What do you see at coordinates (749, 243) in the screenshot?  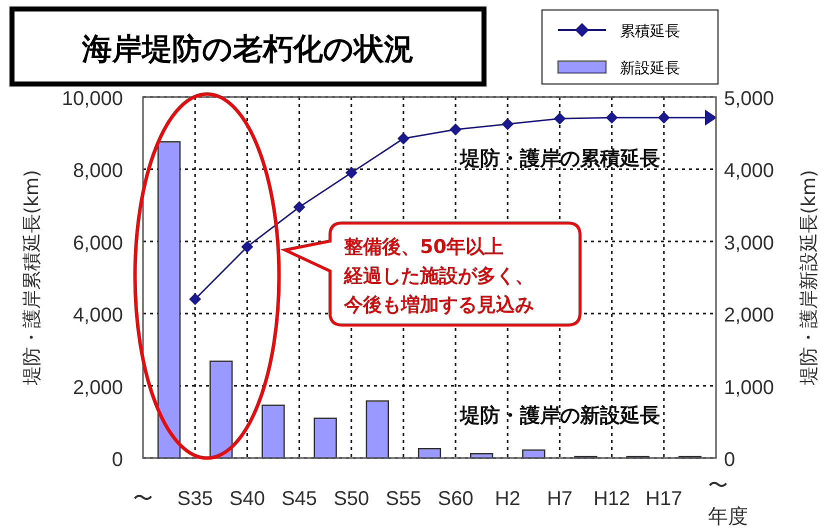 I see `y2-tick-label: 3,000` at bounding box center [749, 243].